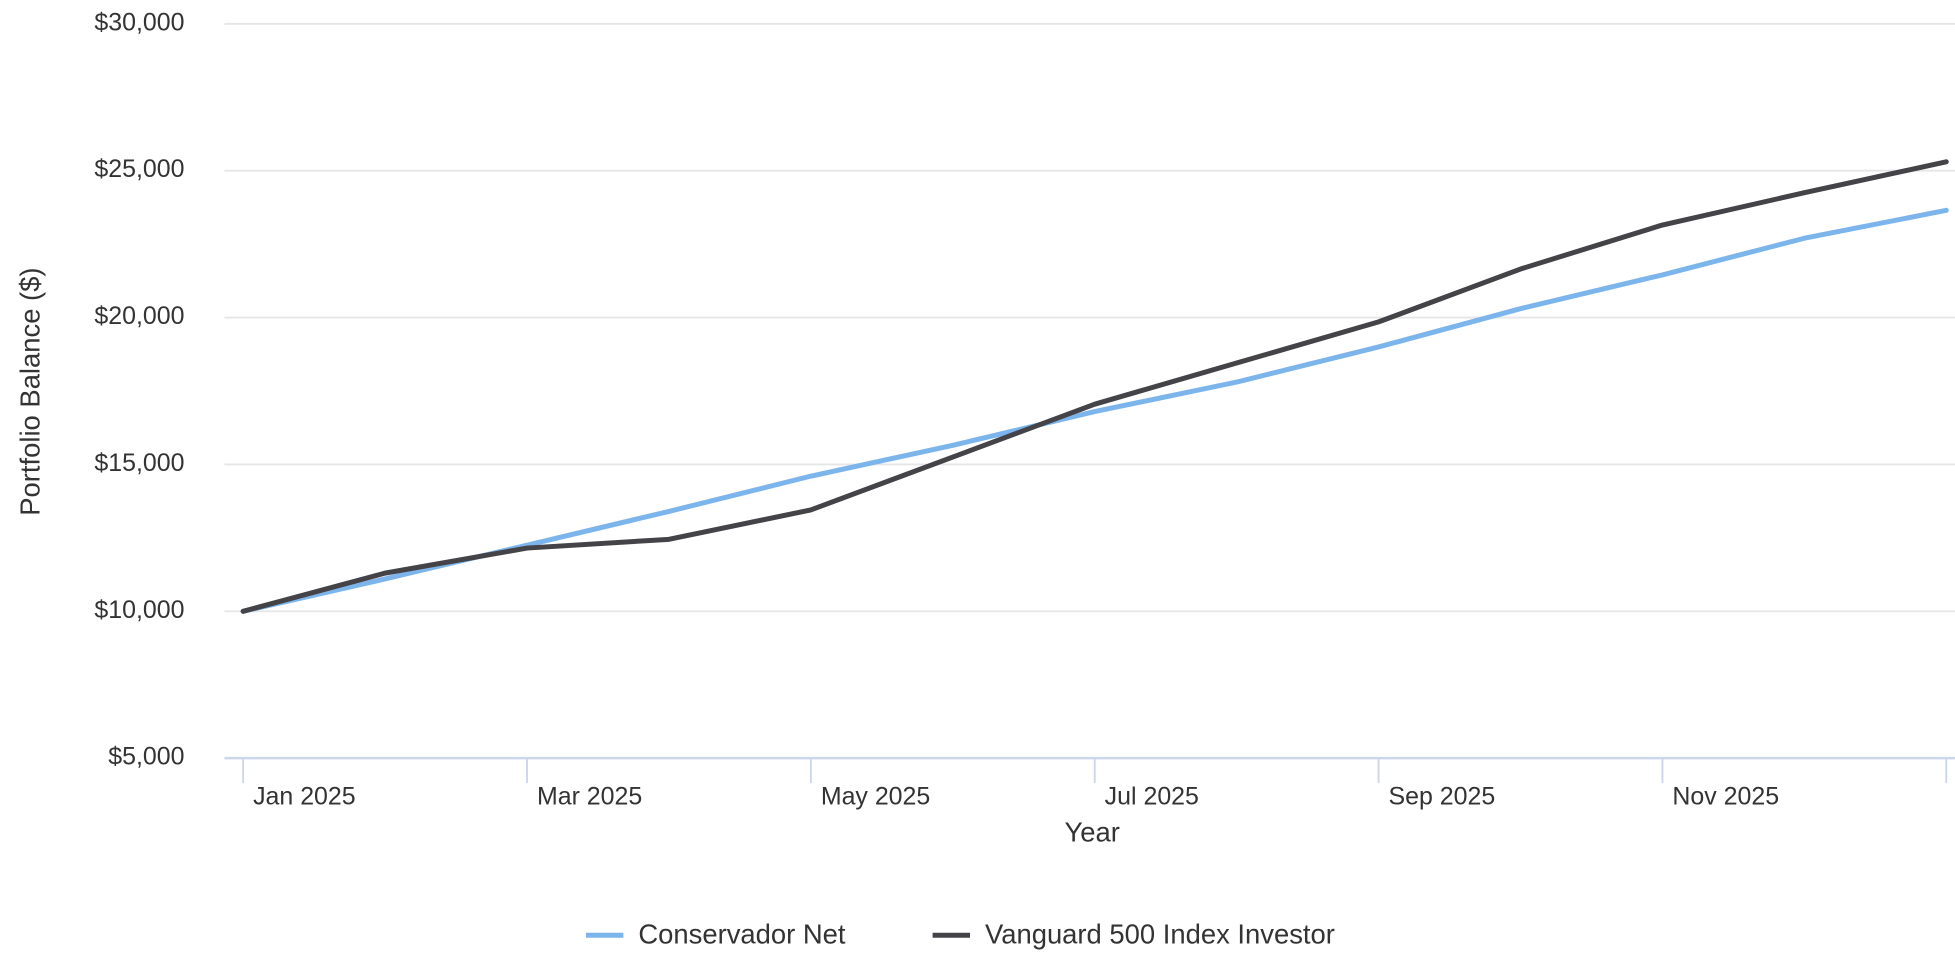 This screenshot has width=1955, height=954. What do you see at coordinates (1725, 797) in the screenshot?
I see `x-tick-label: Nov 2025` at bounding box center [1725, 797].